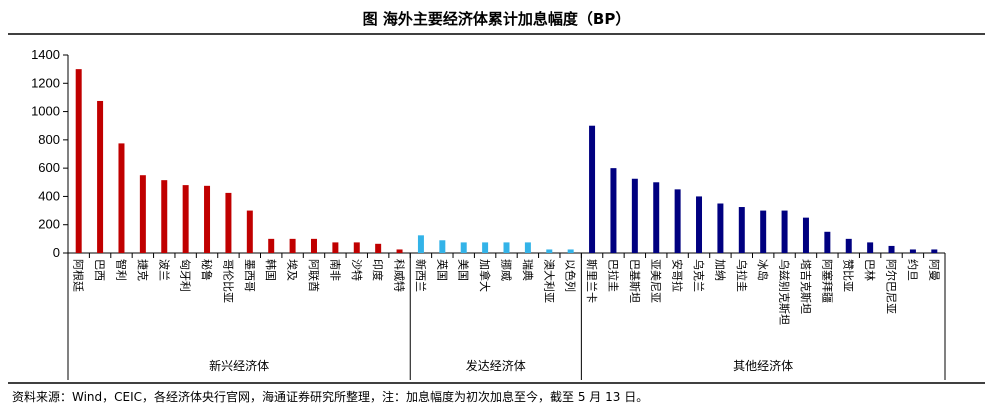  I want to click on y-tick-label: 600, so click(49, 167).